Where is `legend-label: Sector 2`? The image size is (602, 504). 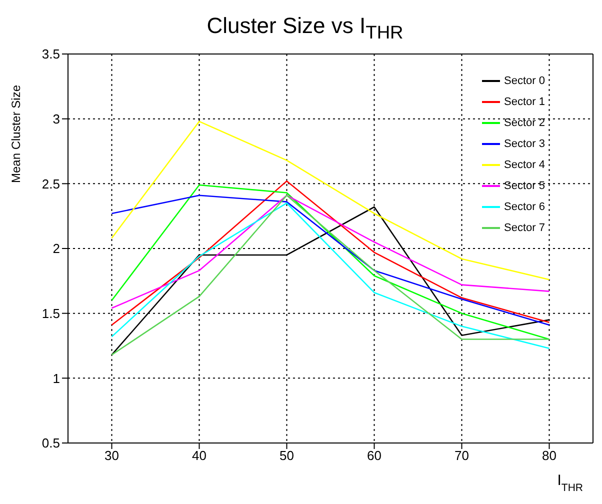 legend-label: Sector 2 is located at coordinates (524, 123).